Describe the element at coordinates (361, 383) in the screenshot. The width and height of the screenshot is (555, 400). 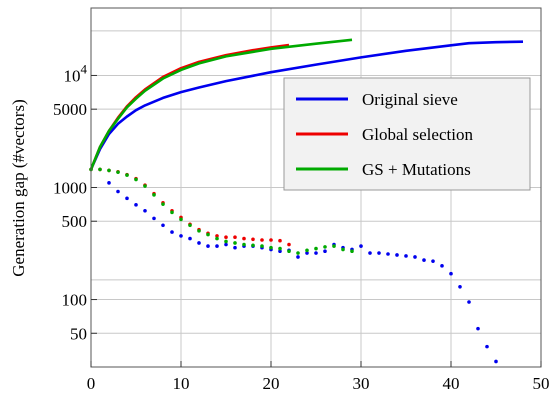
I see `x-tick-label: 30` at that location.